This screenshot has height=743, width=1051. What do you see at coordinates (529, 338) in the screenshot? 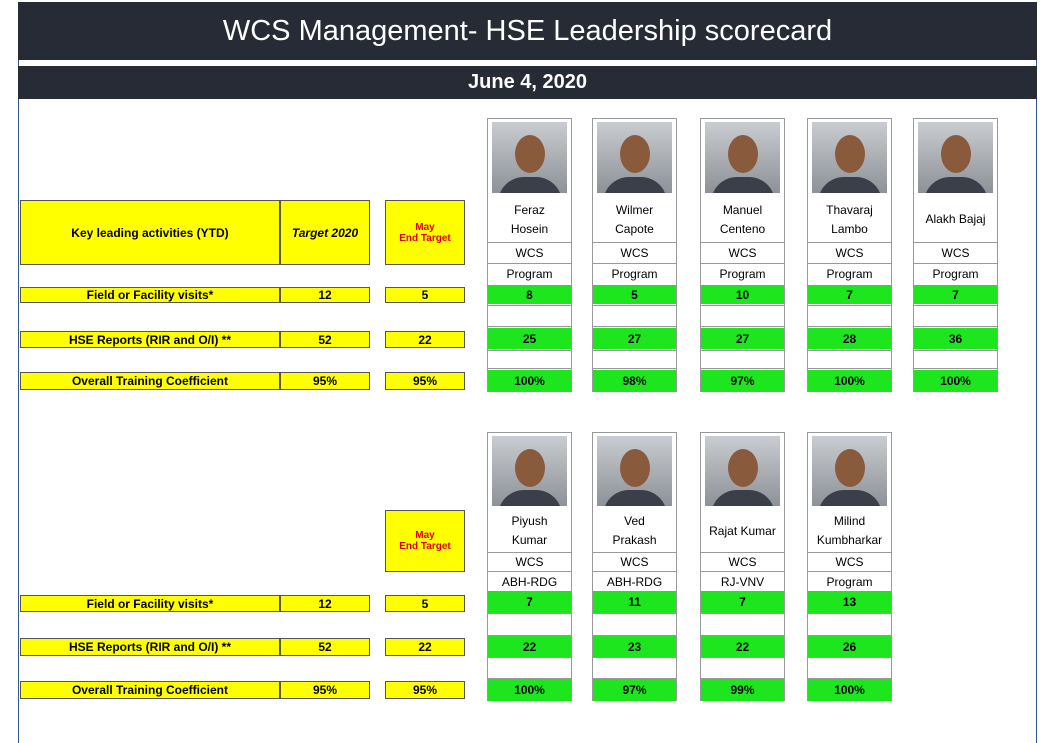
I see `metric-value: 25` at bounding box center [529, 338].